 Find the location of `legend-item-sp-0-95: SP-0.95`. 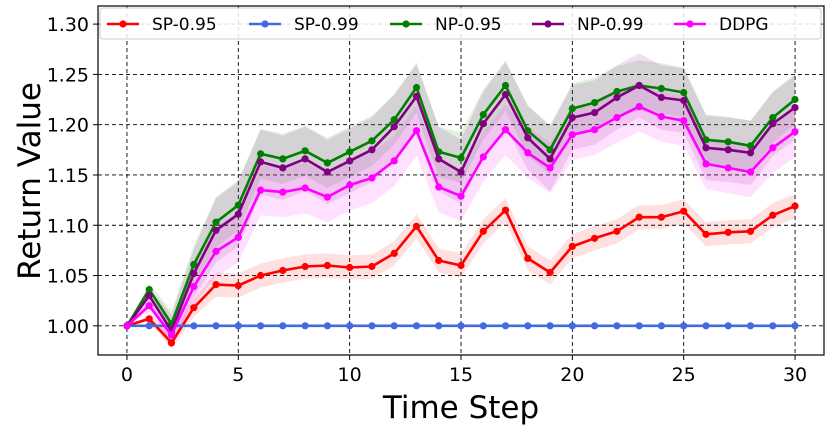

legend-item-sp-0-95: SP-0.95 is located at coordinates (162, 25).